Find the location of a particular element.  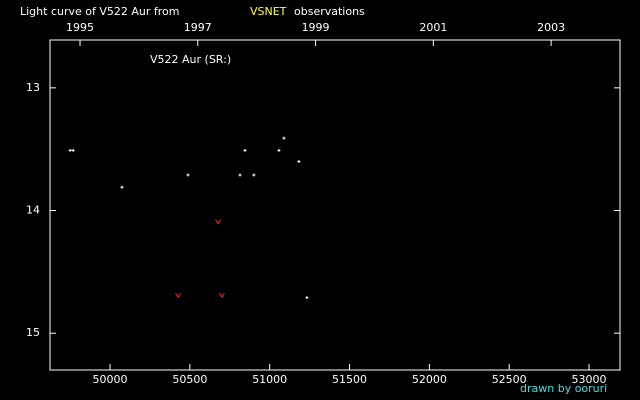

x-tick-label: 50000 is located at coordinates (110, 379).